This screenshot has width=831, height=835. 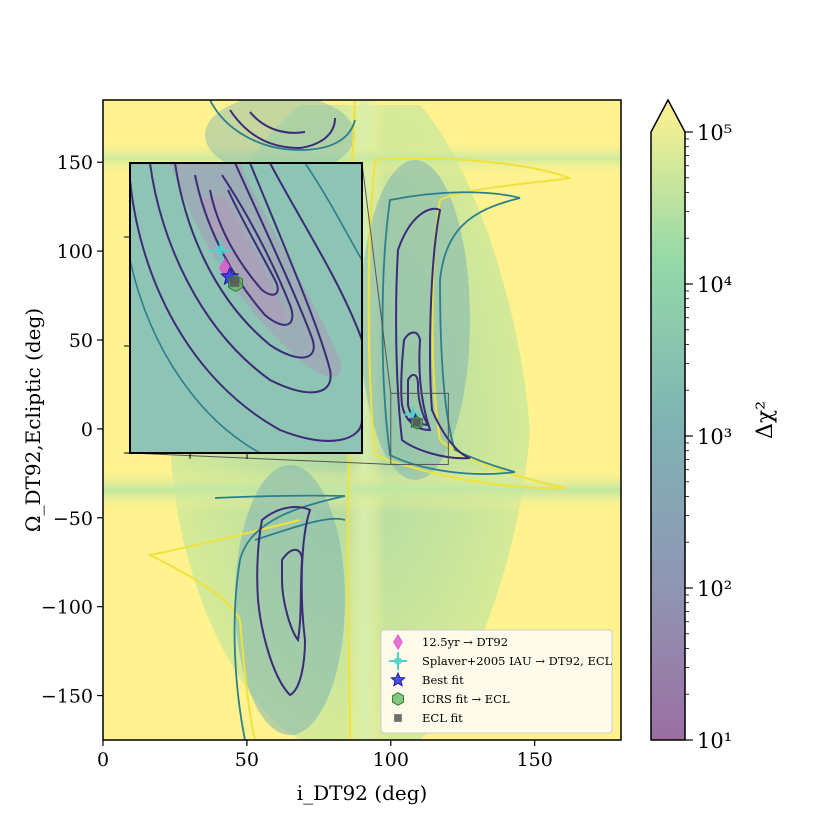 What do you see at coordinates (398, 642) in the screenshot?
I see `legend-marker-diamond` at bounding box center [398, 642].